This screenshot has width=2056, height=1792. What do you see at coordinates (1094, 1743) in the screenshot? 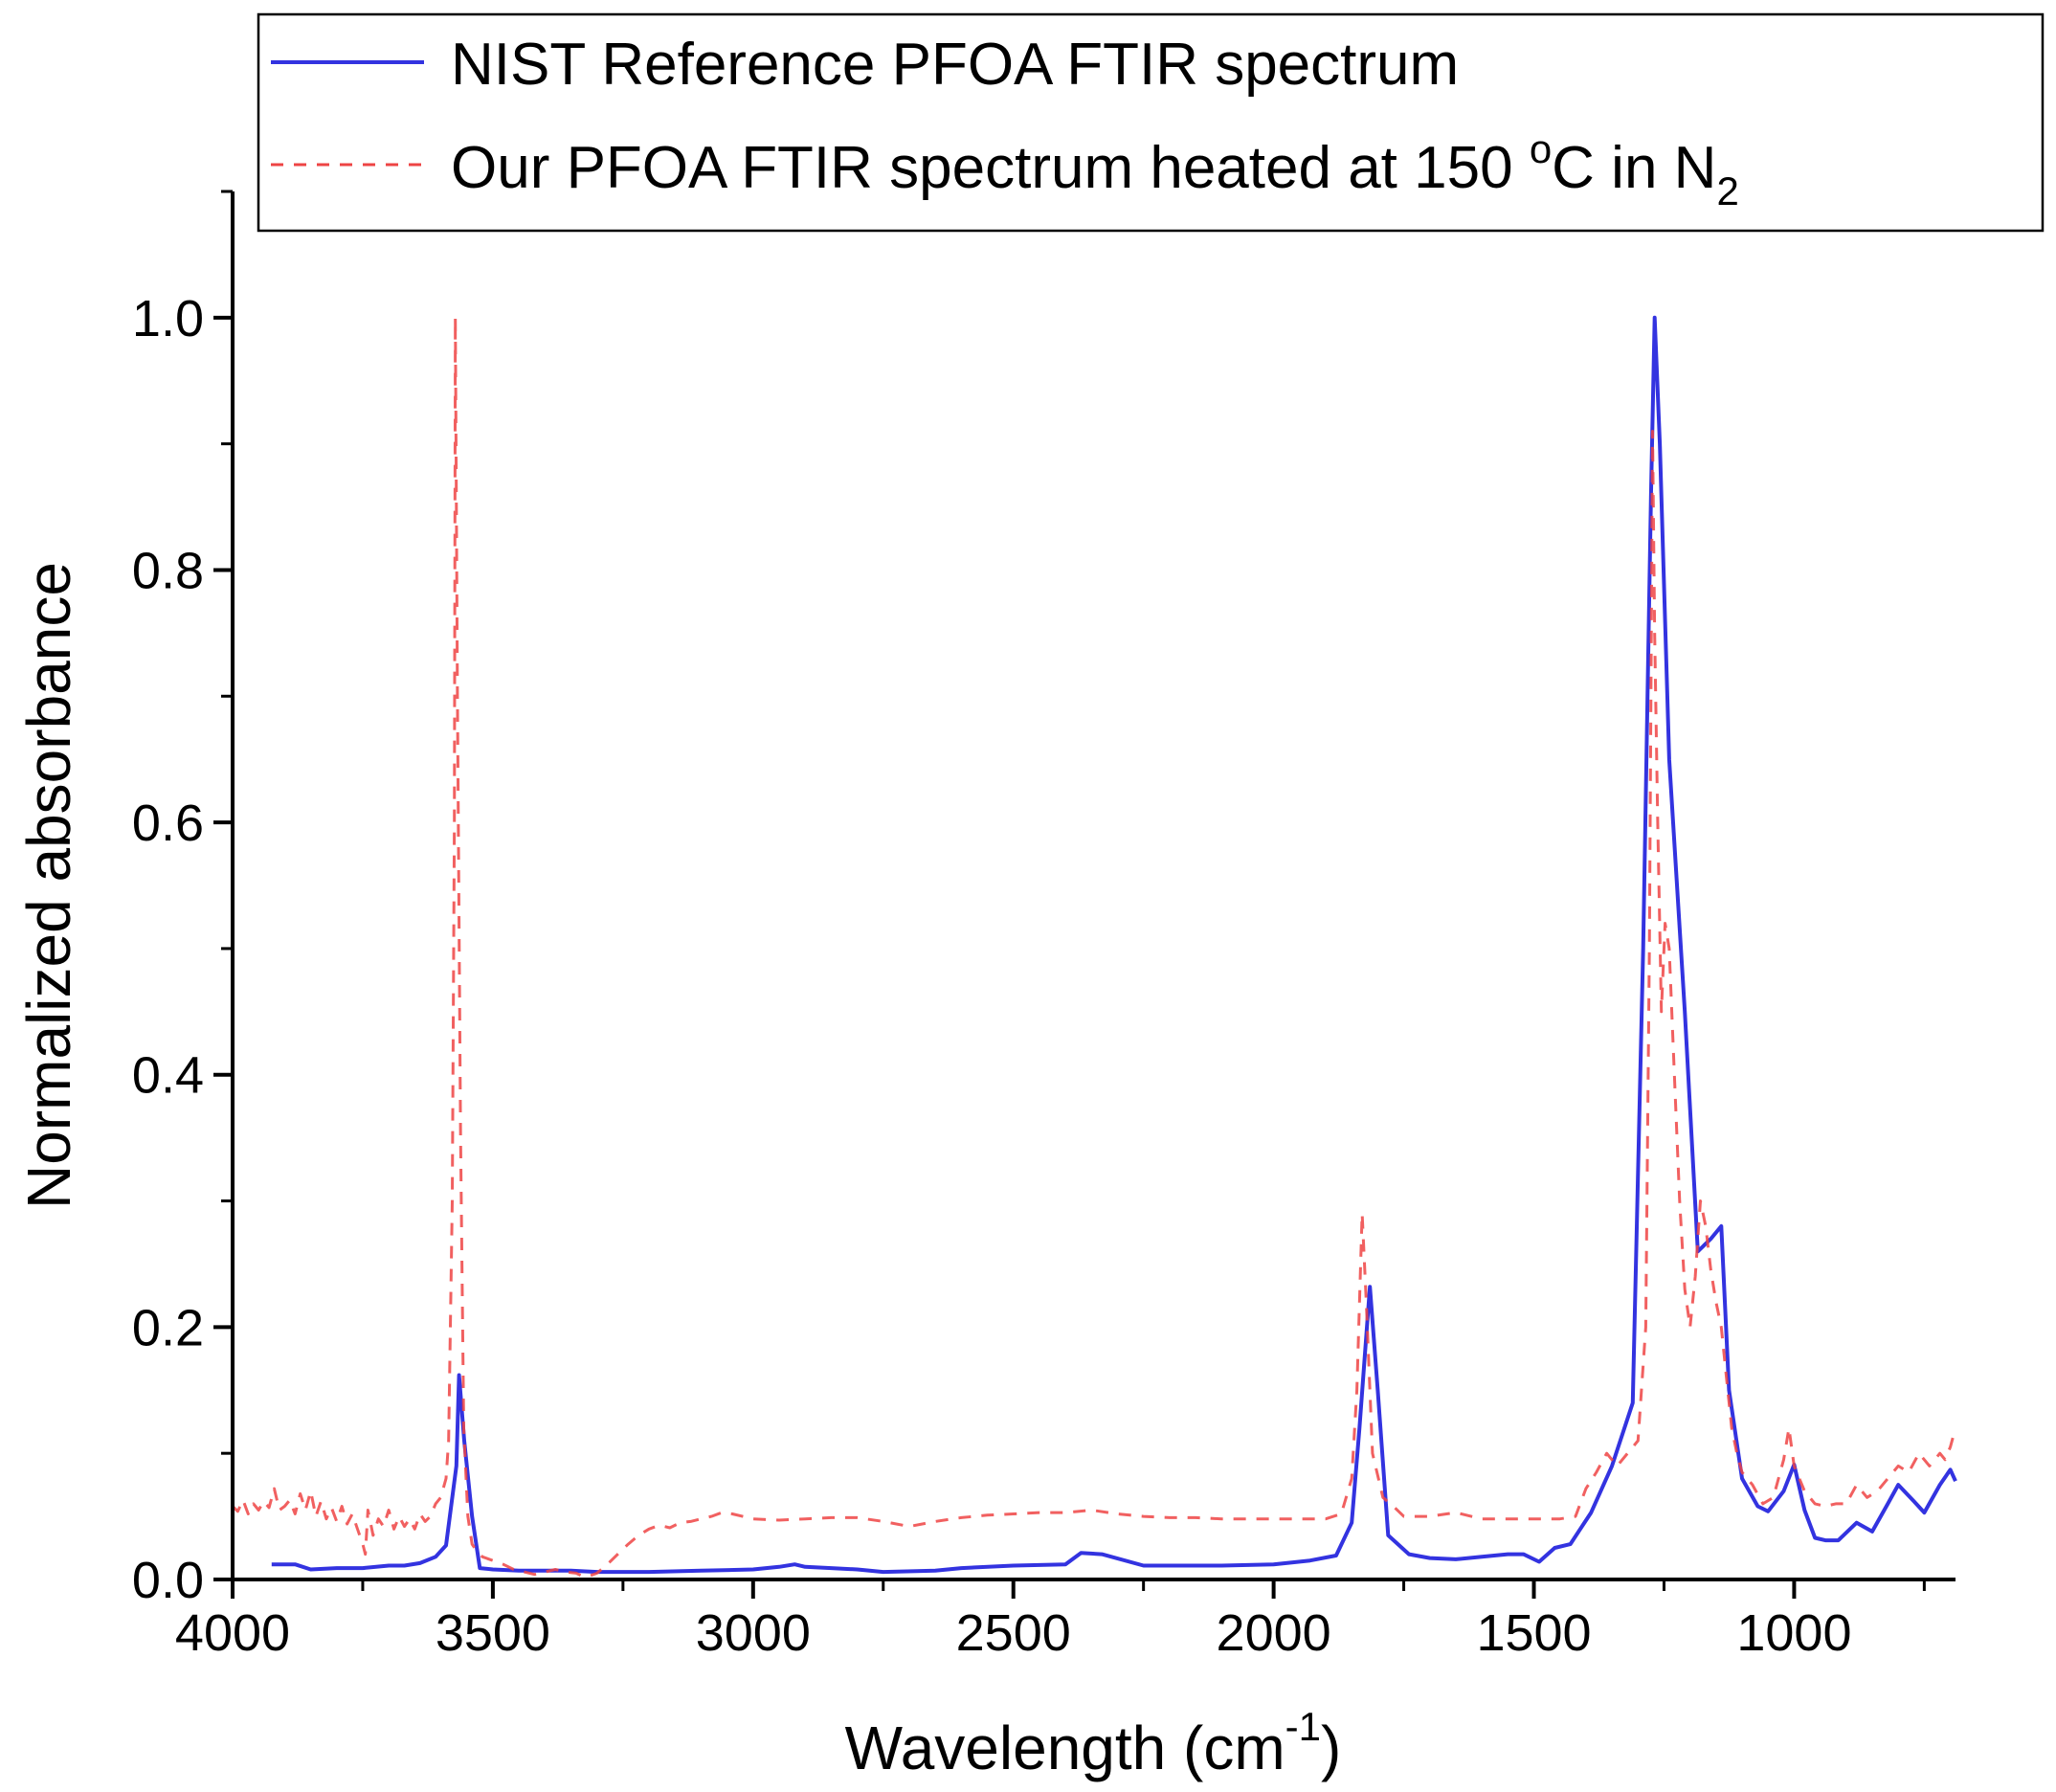
I see `x-axis-title: Wavelength (cm-1)` at bounding box center [1094, 1743].